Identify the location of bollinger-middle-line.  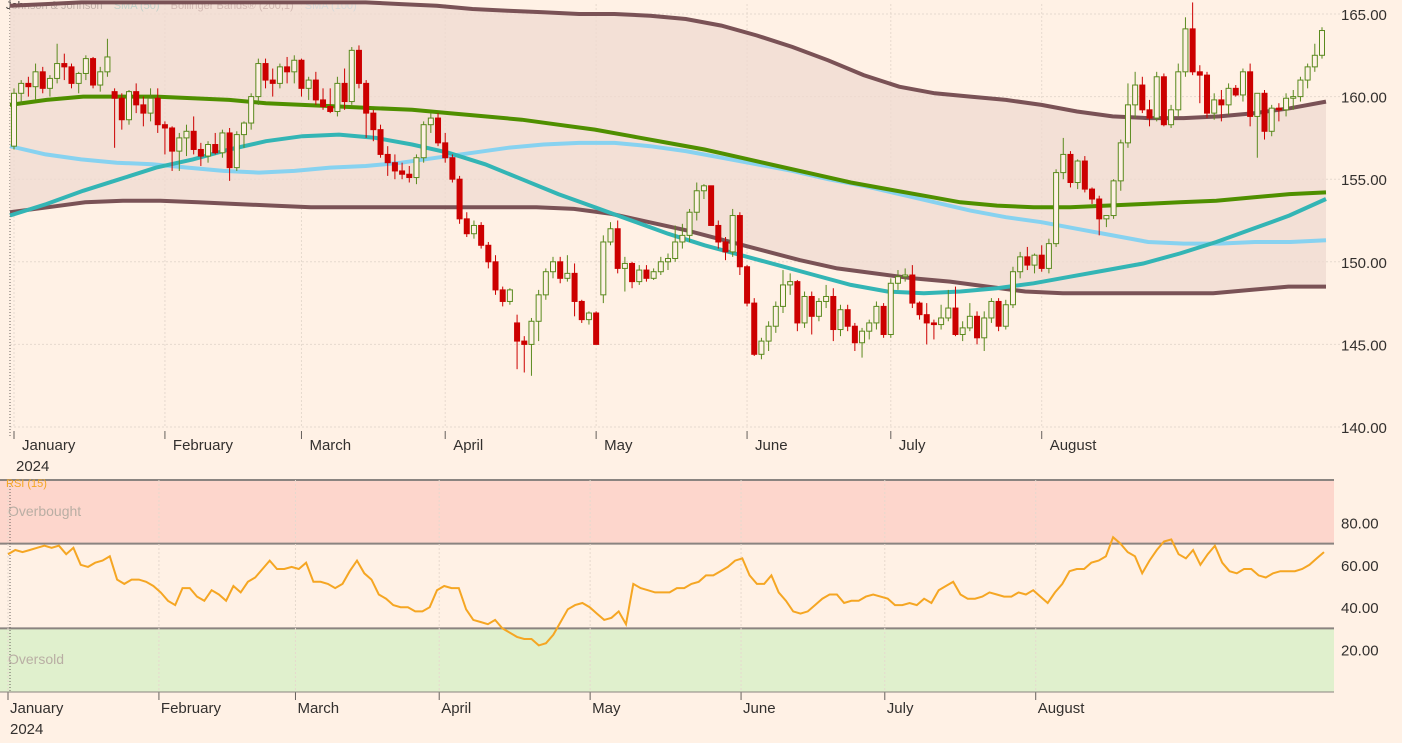
(668, 152).